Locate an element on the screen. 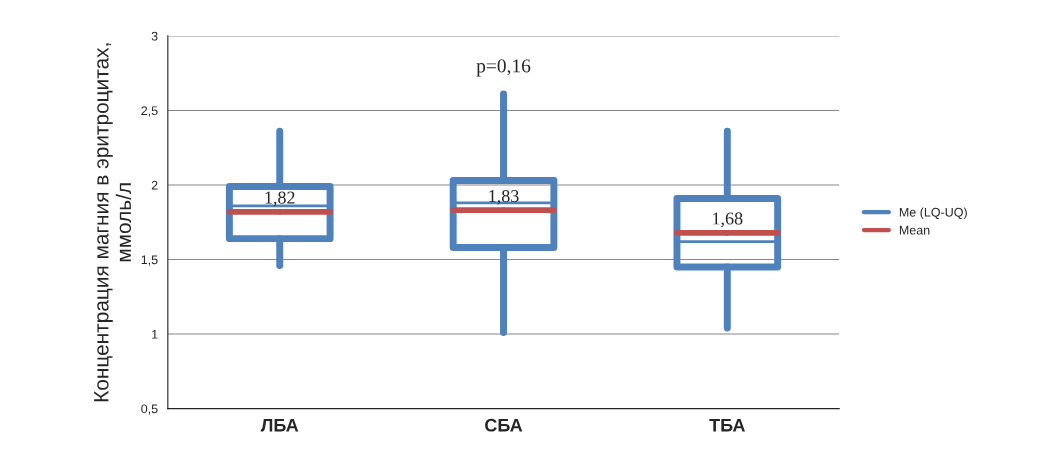 This screenshot has width=1049, height=449. y-tick-label: 3 is located at coordinates (154, 36).